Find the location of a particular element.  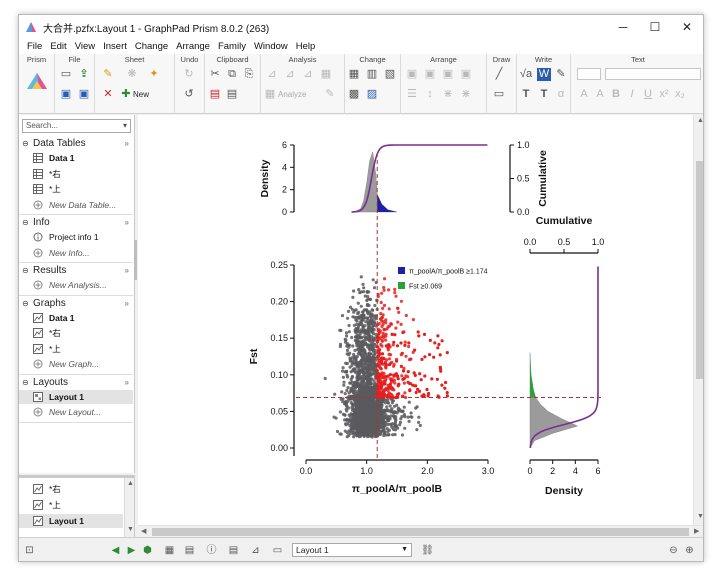

nav-section-results: ⊖ Results » is located at coordinates (76, 270).